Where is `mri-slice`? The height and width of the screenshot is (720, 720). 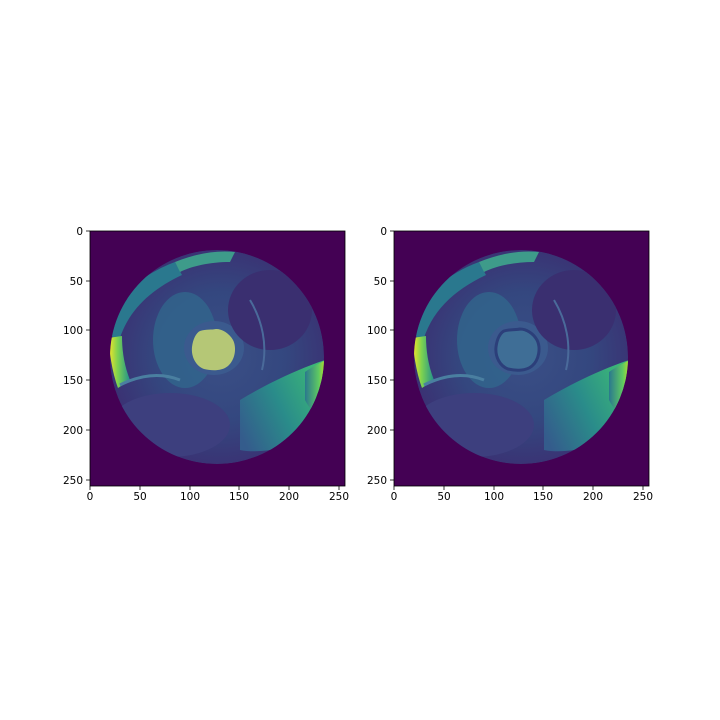
mri-slice is located at coordinates (521, 357).